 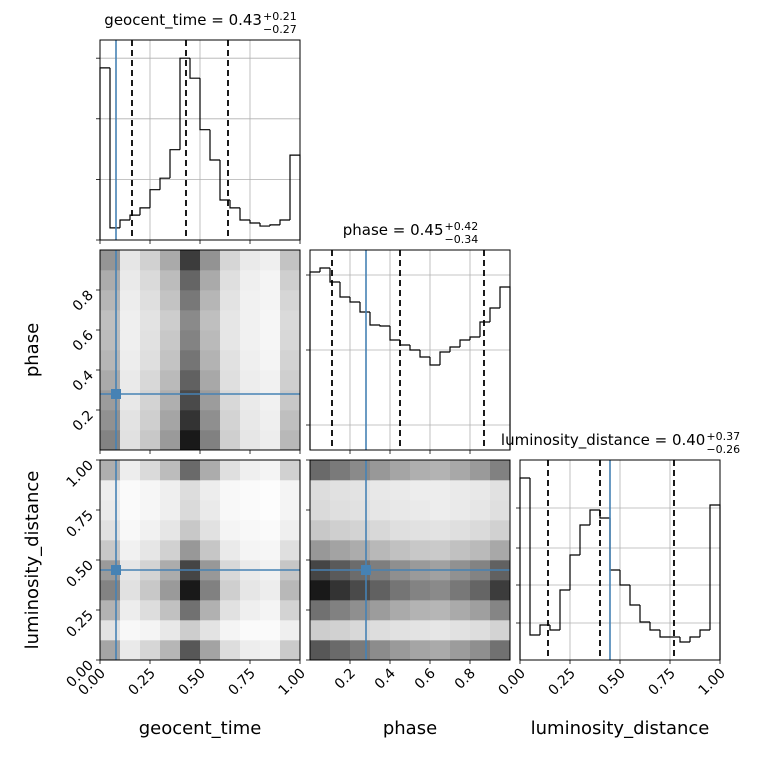 What do you see at coordinates (32, 560) in the screenshot?
I see `y-axis-label: luminosity_distance` at bounding box center [32, 560].